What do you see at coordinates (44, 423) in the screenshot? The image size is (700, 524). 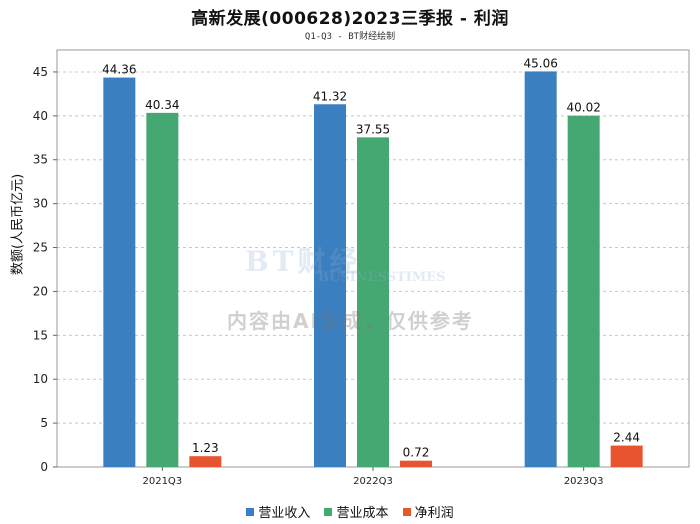 I see `y-tick-label: 5` at bounding box center [44, 423].